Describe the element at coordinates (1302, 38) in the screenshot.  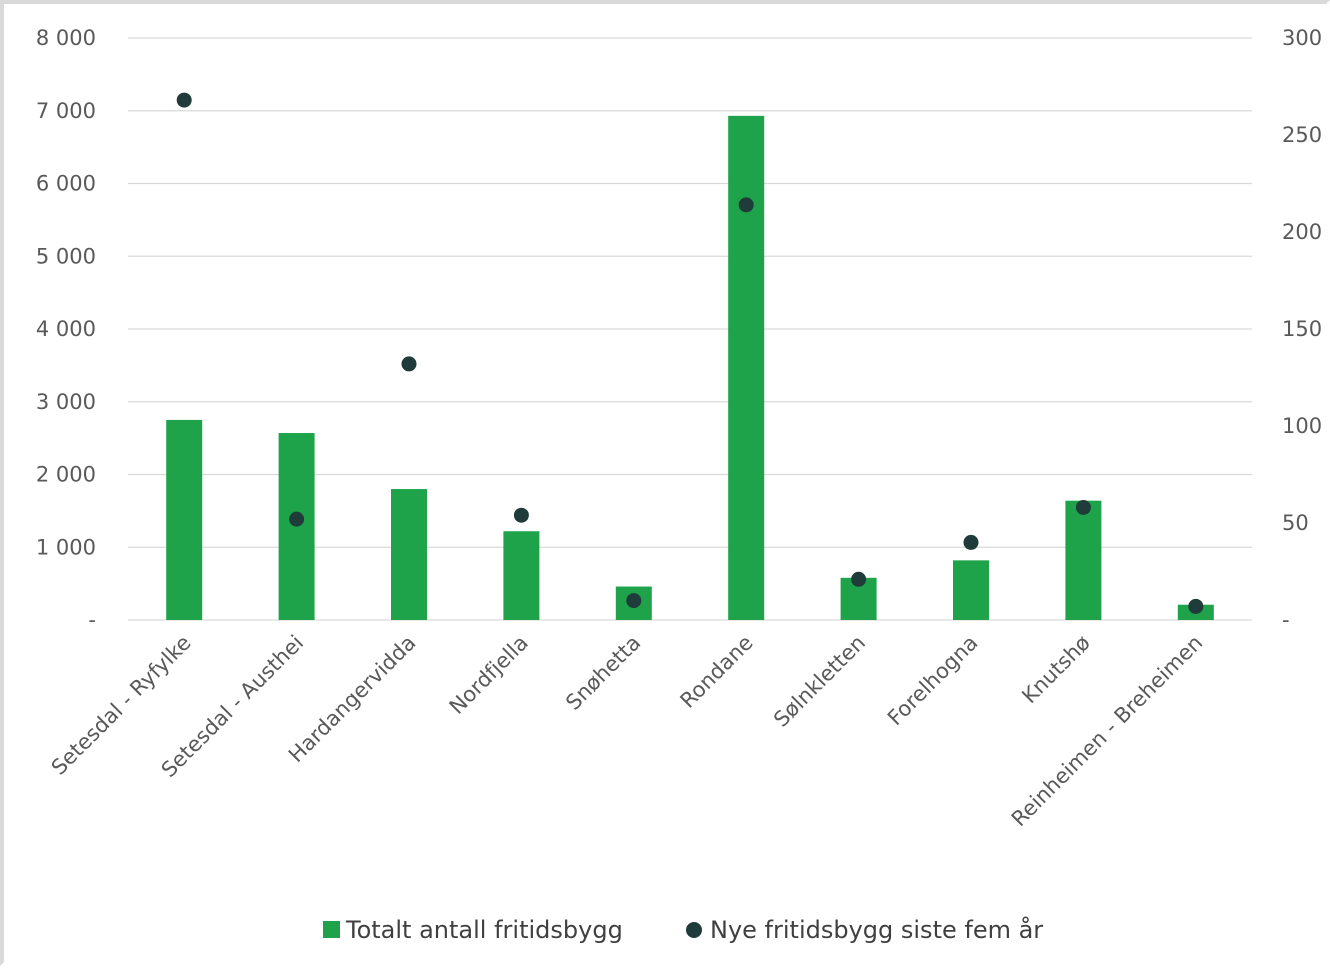
I see `right-tick-label: 300` at that location.